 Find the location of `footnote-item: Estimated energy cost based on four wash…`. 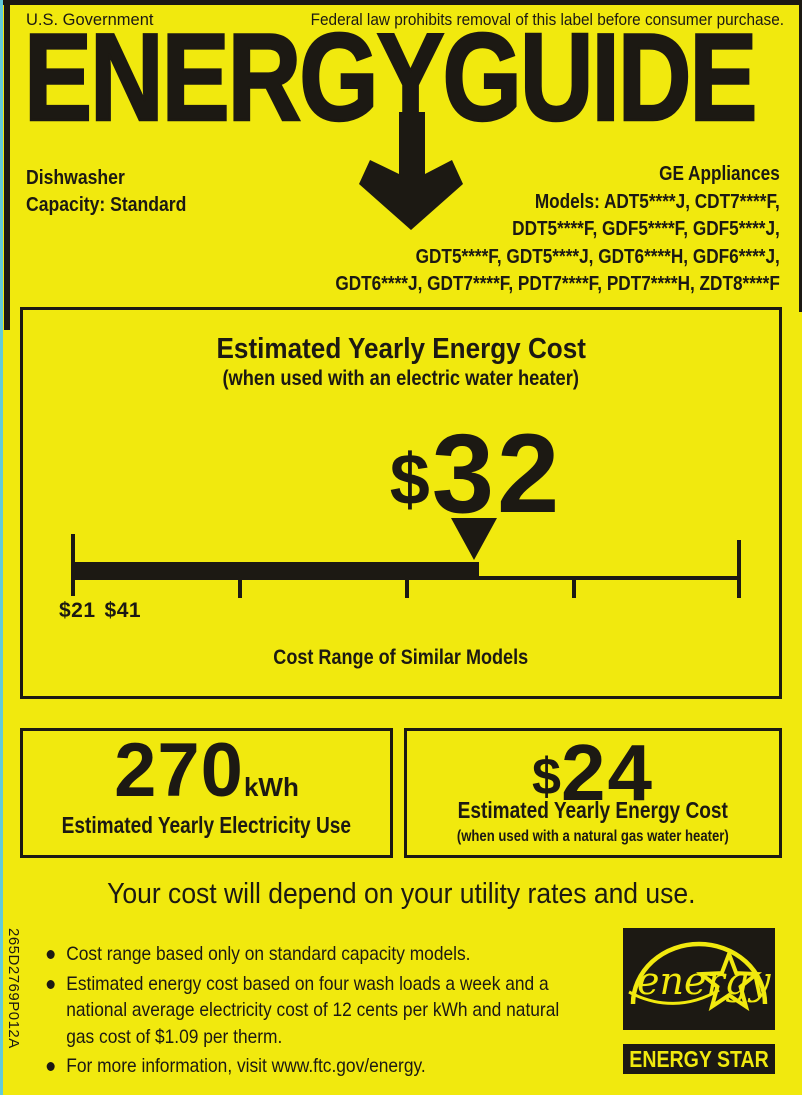

footnote-item: Estimated energy cost based on four wash… is located at coordinates (311, 1011).